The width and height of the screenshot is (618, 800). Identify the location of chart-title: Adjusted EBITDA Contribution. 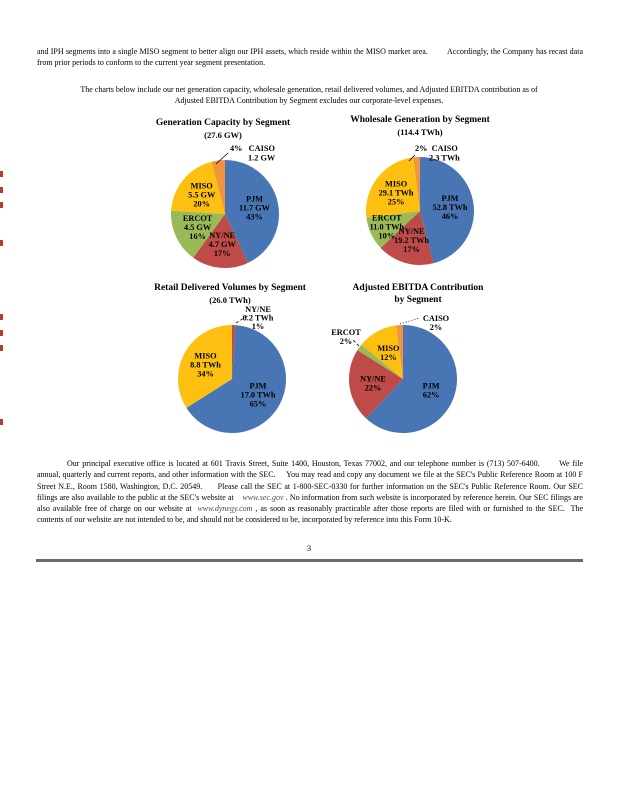
(418, 288).